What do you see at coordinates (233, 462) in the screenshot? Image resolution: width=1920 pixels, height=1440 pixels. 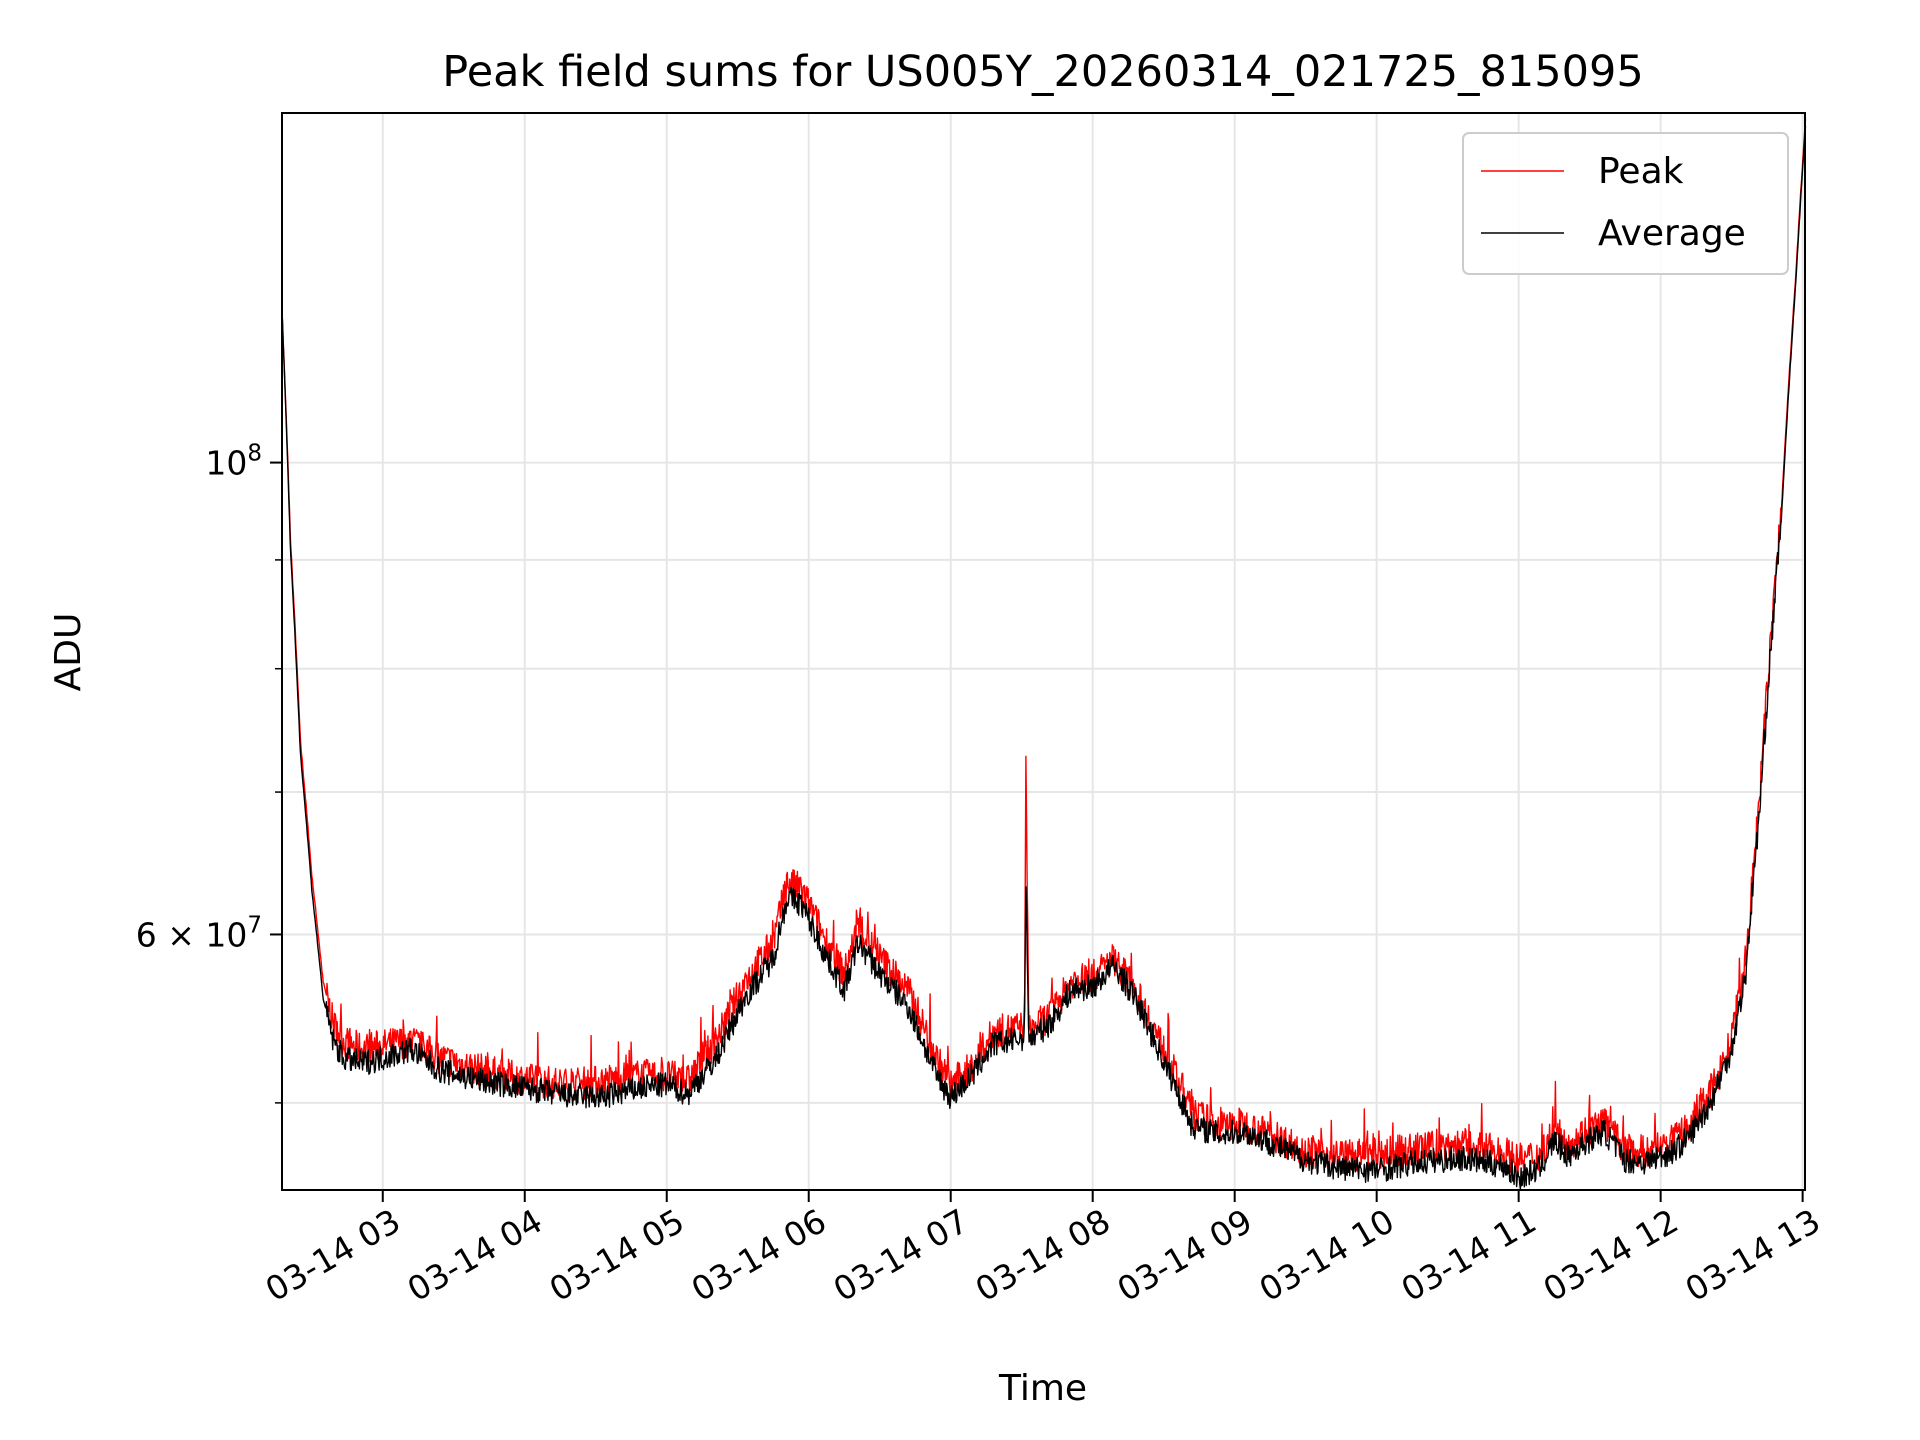 I see `y-tick-label: 108` at bounding box center [233, 462].